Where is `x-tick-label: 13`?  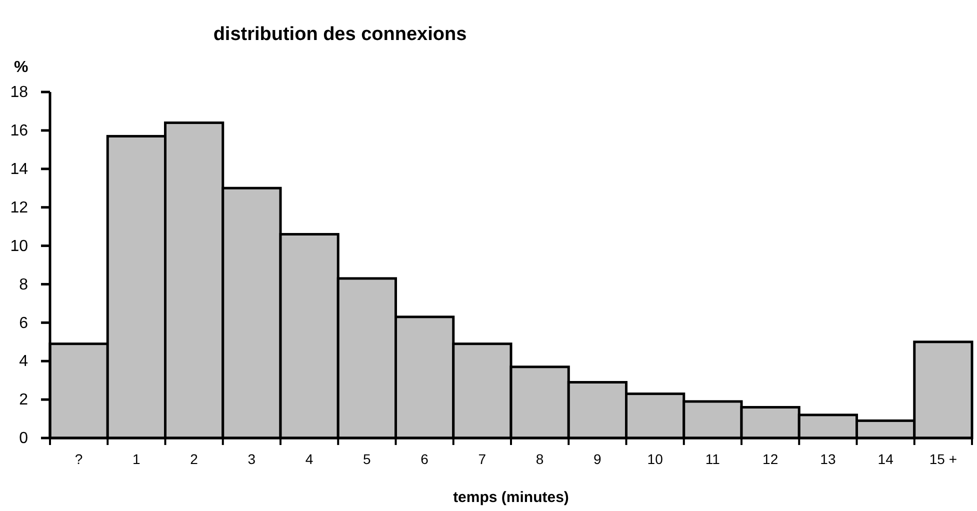 x-tick-label: 13 is located at coordinates (828, 458).